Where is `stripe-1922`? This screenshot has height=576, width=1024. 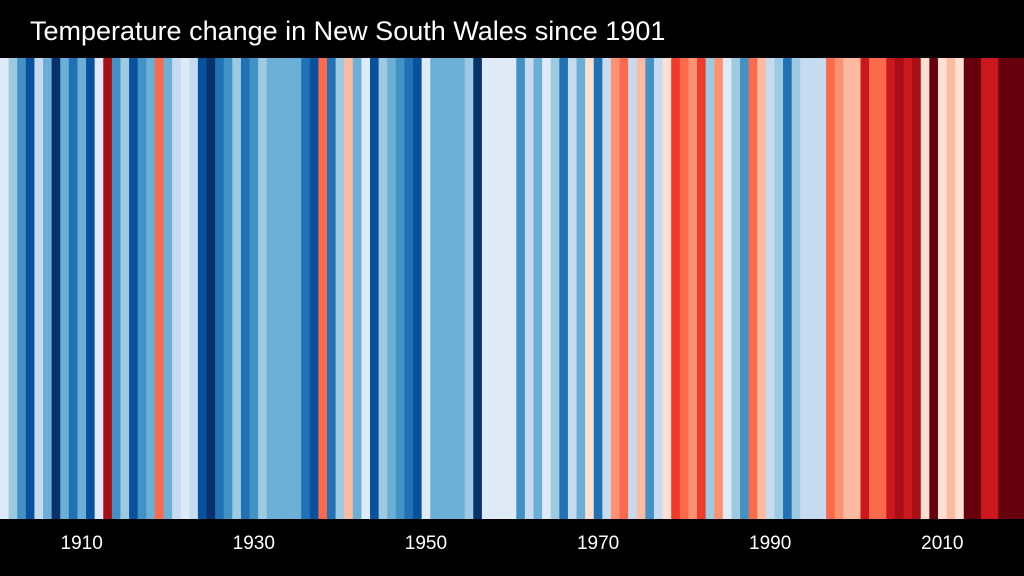 stripe-1922 is located at coordinates (185, 288).